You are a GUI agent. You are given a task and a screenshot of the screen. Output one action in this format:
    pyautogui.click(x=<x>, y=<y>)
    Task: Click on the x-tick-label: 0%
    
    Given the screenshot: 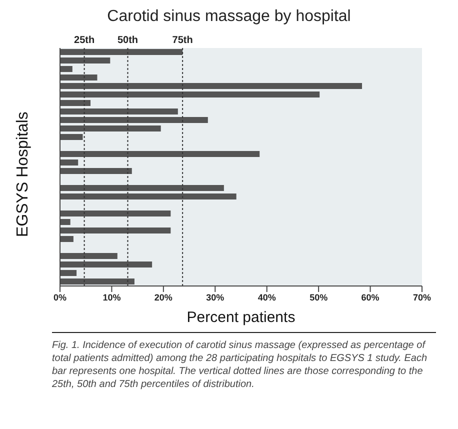 What is the action you would take?
    pyautogui.click(x=60, y=297)
    